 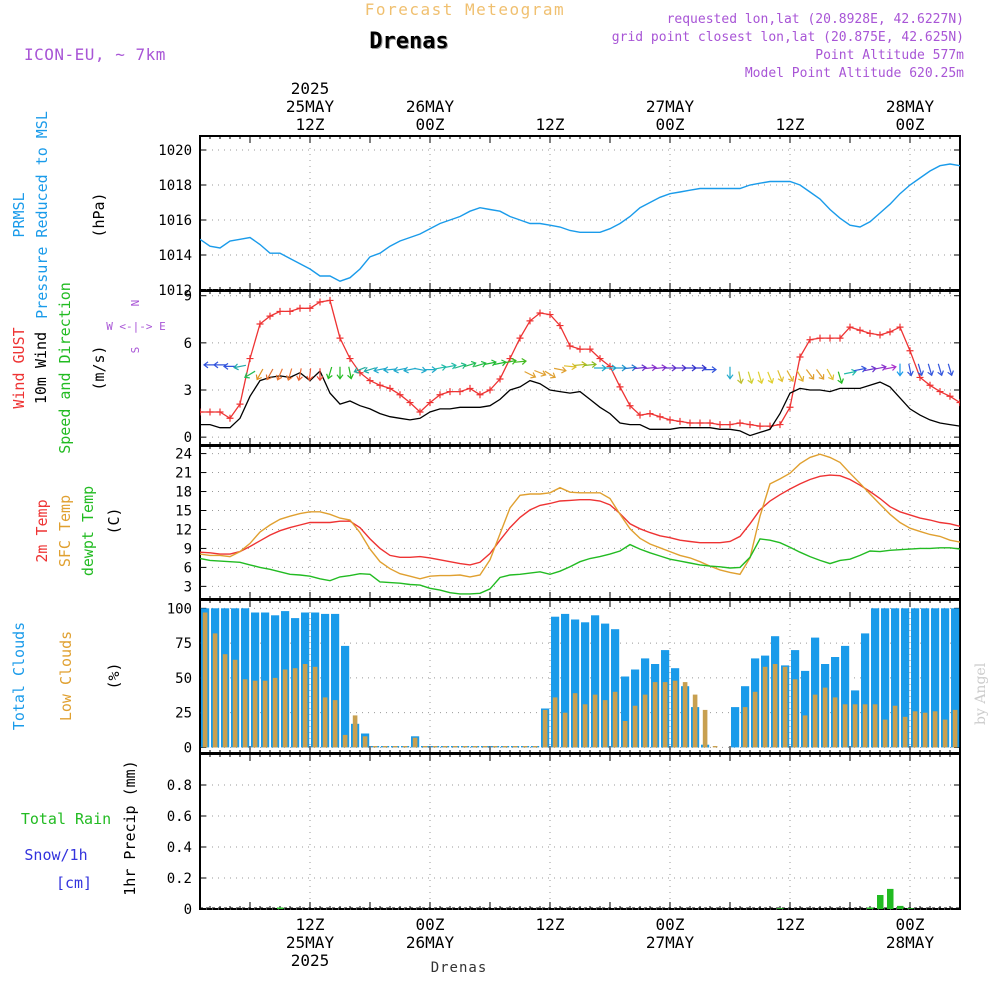 What do you see at coordinates (670, 106) in the screenshot?
I see `top-time-label: 27MAY` at bounding box center [670, 106].